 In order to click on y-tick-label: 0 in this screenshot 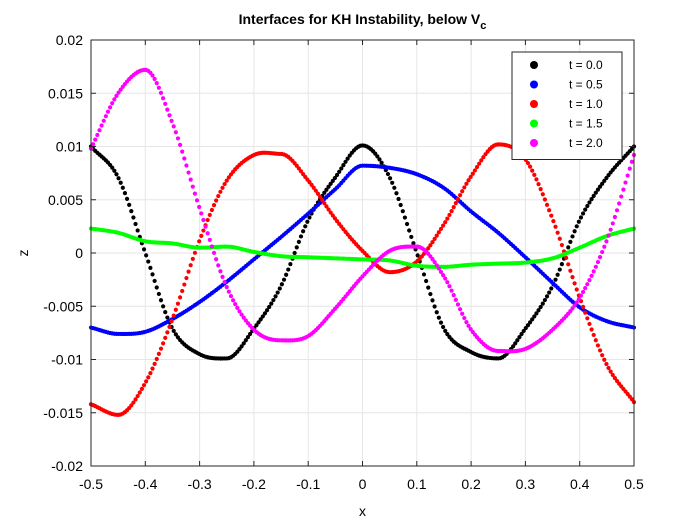, I will do `click(79, 253)`.